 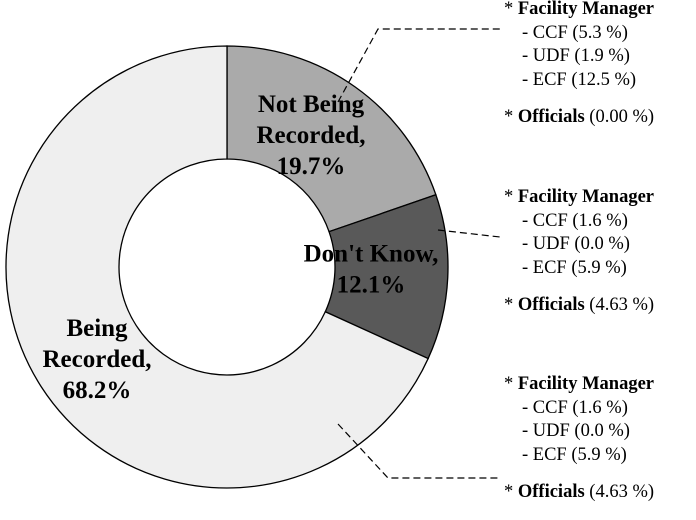 What do you see at coordinates (576, 56) in the screenshot?
I see `annotation-item-udf: - UDF (1.9 %)` at bounding box center [576, 56].